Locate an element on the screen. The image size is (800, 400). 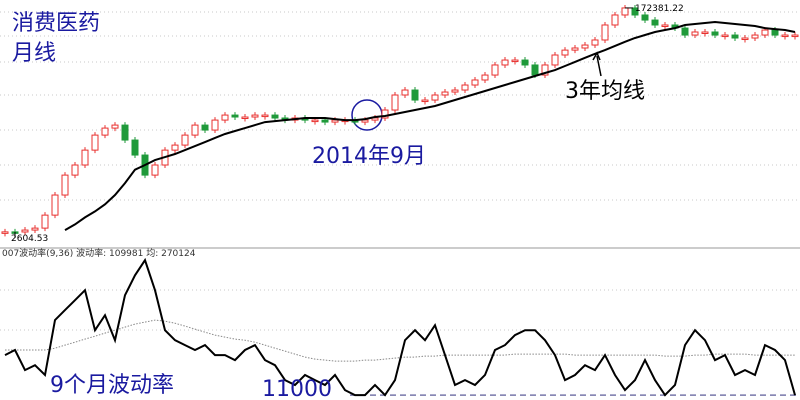
annotation: 2014年9月 is located at coordinates (369, 156).